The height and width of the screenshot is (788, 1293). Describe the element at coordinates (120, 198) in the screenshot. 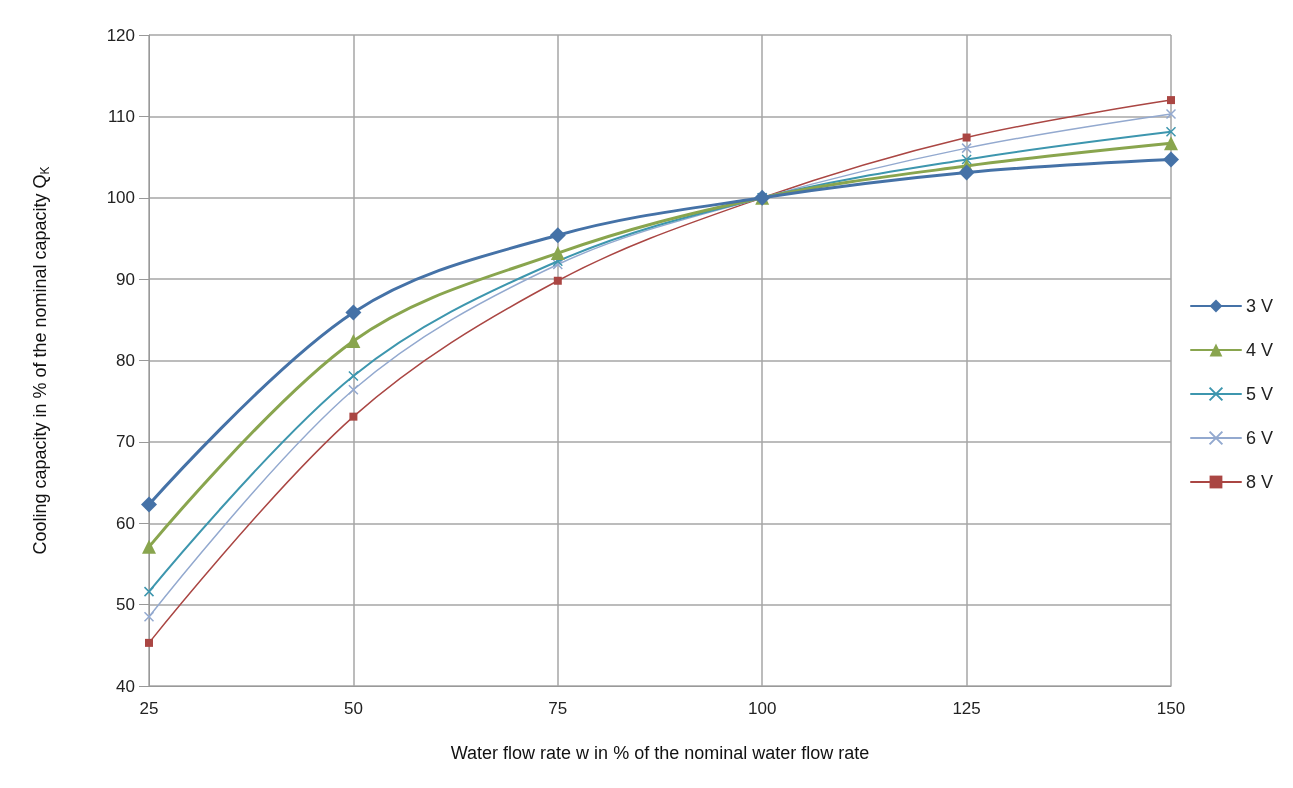

I see `y-tick-label: 100` at that location.